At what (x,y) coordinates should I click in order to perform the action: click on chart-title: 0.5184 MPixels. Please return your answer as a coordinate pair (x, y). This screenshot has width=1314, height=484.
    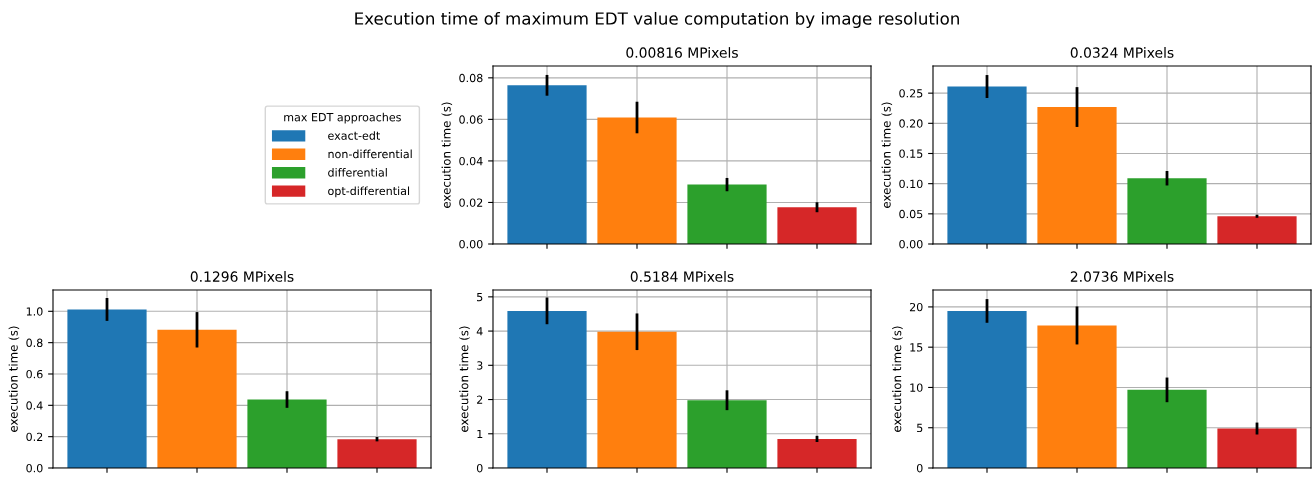
    Looking at the image, I should click on (682, 276).